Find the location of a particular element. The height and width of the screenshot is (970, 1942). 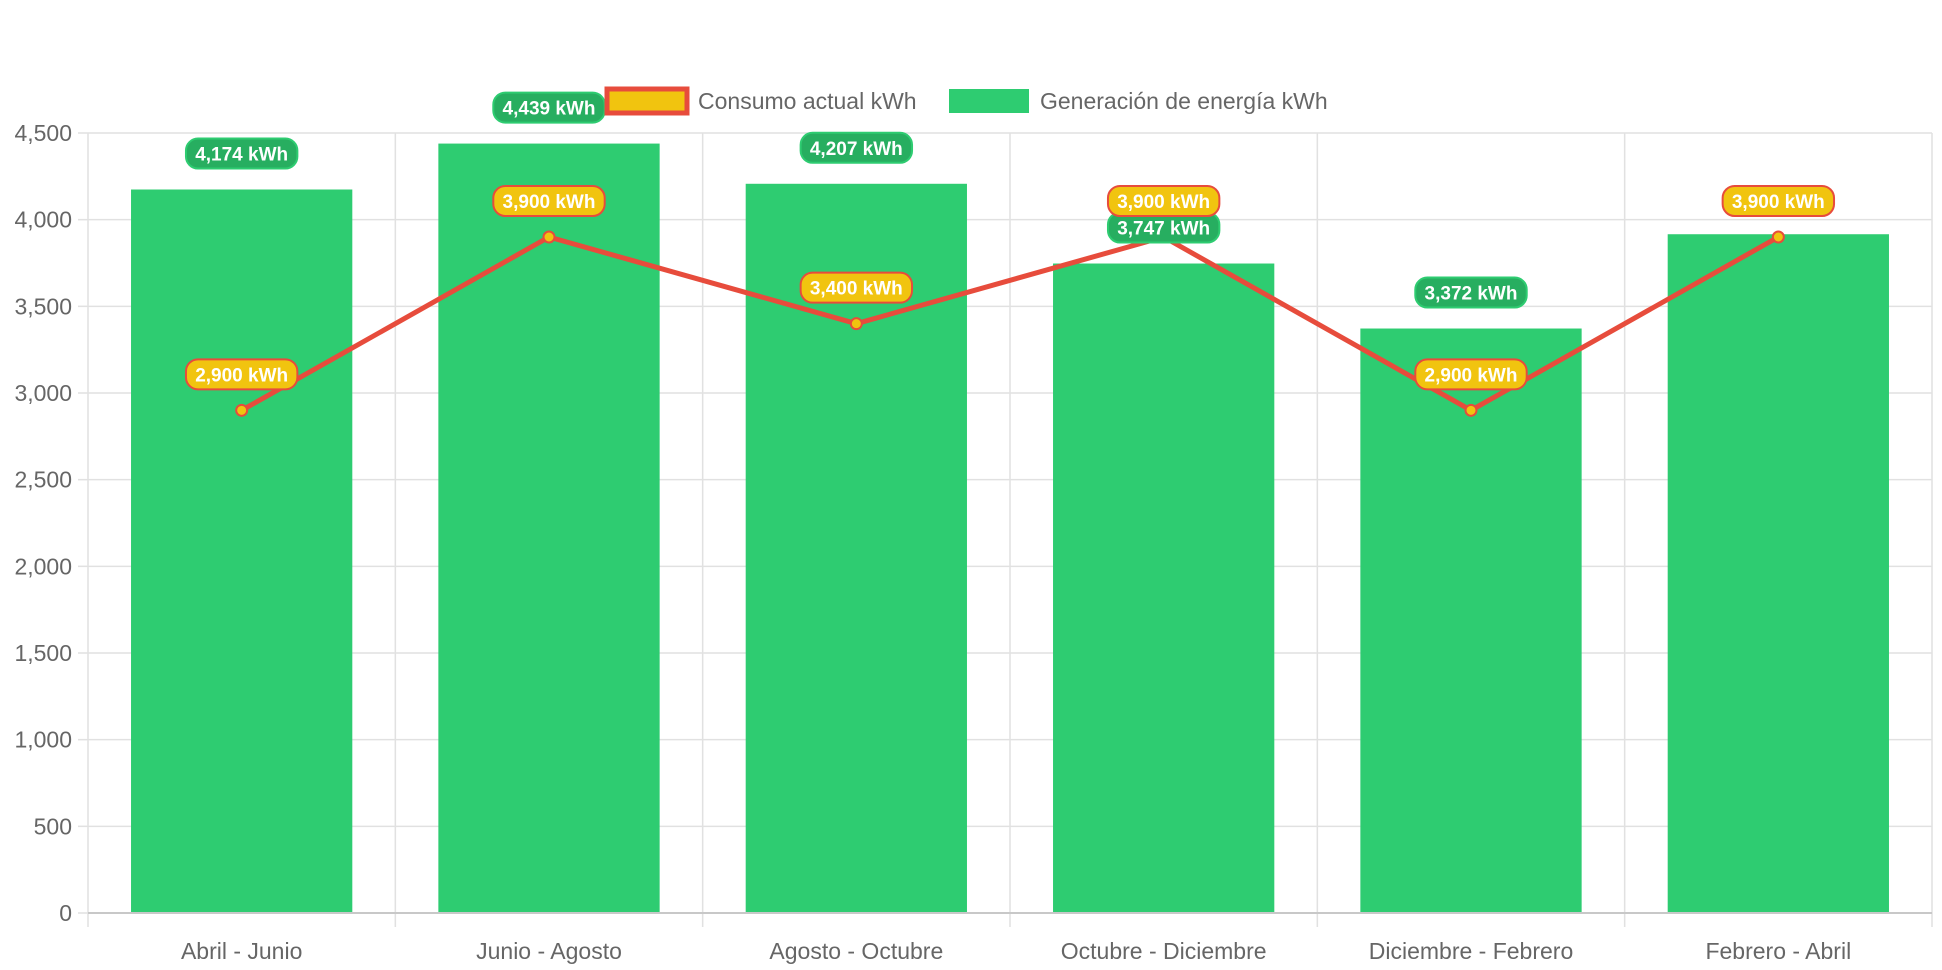

legend-swatch-consumo is located at coordinates (647, 101).